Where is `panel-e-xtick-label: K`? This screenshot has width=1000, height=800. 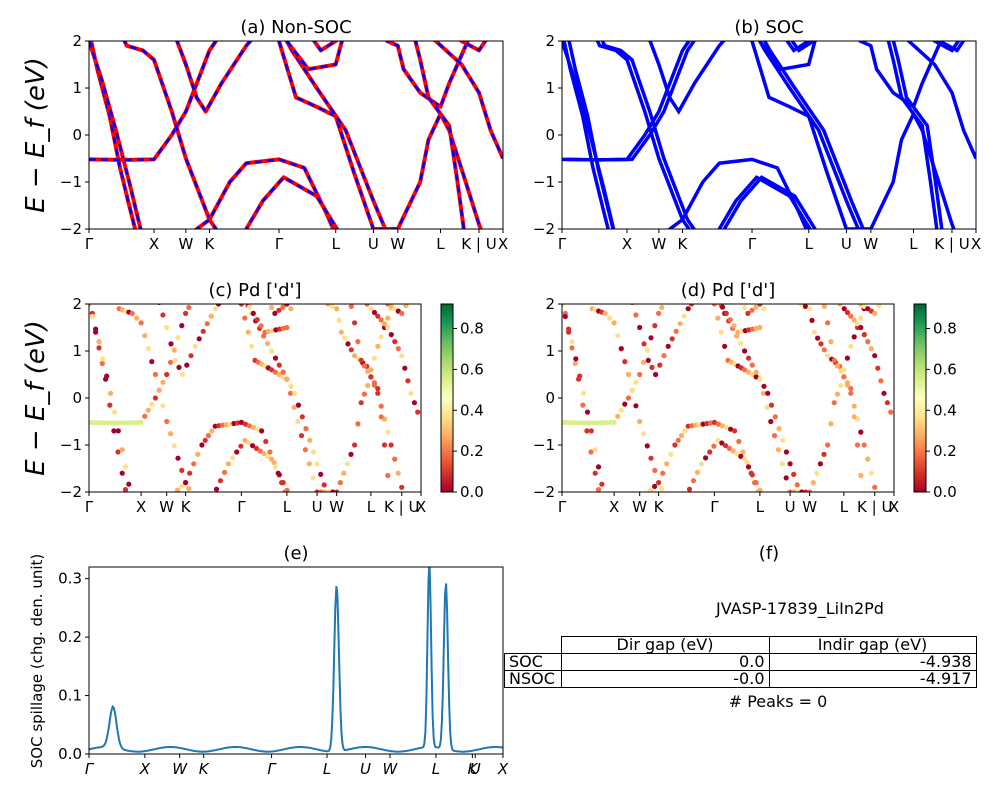
panel-e-xtick-label: K is located at coordinates (204, 769).